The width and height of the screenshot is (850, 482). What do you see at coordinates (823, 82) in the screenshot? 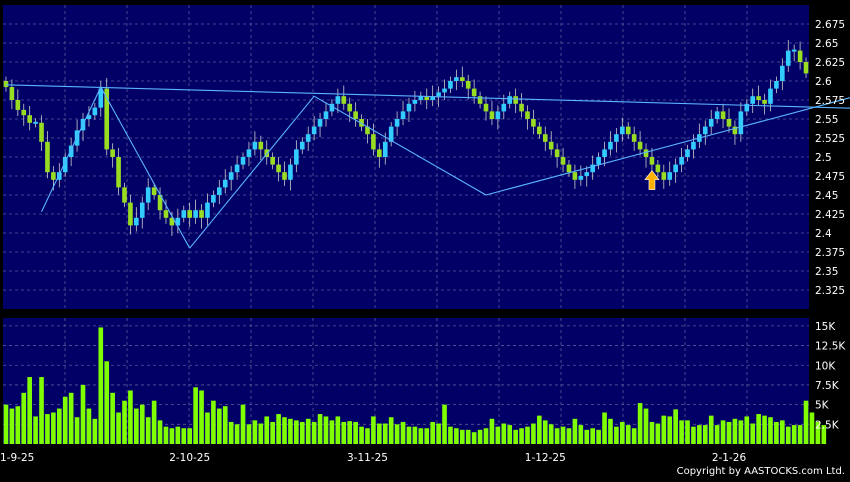
I see `price-tick-label: 2.6` at bounding box center [823, 82].